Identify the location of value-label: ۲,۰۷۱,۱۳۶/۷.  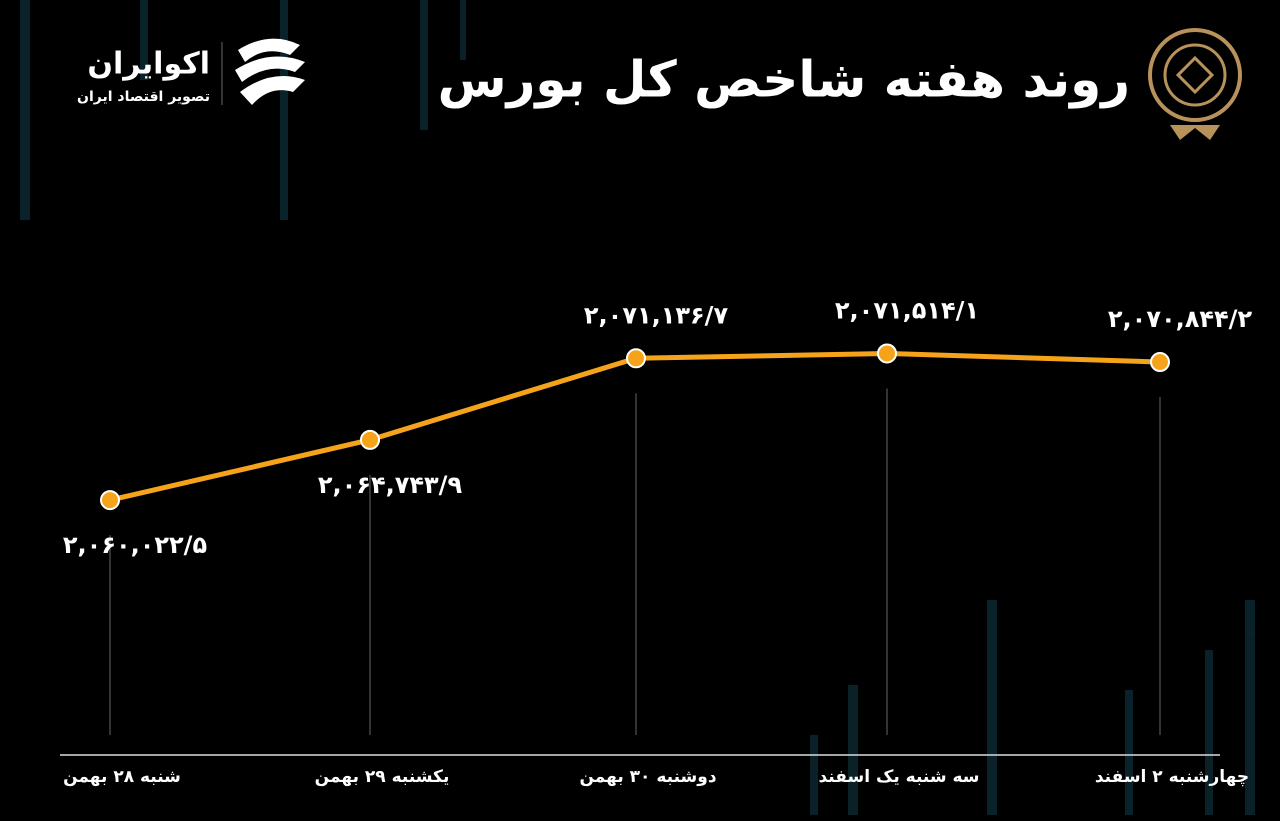
(656, 315).